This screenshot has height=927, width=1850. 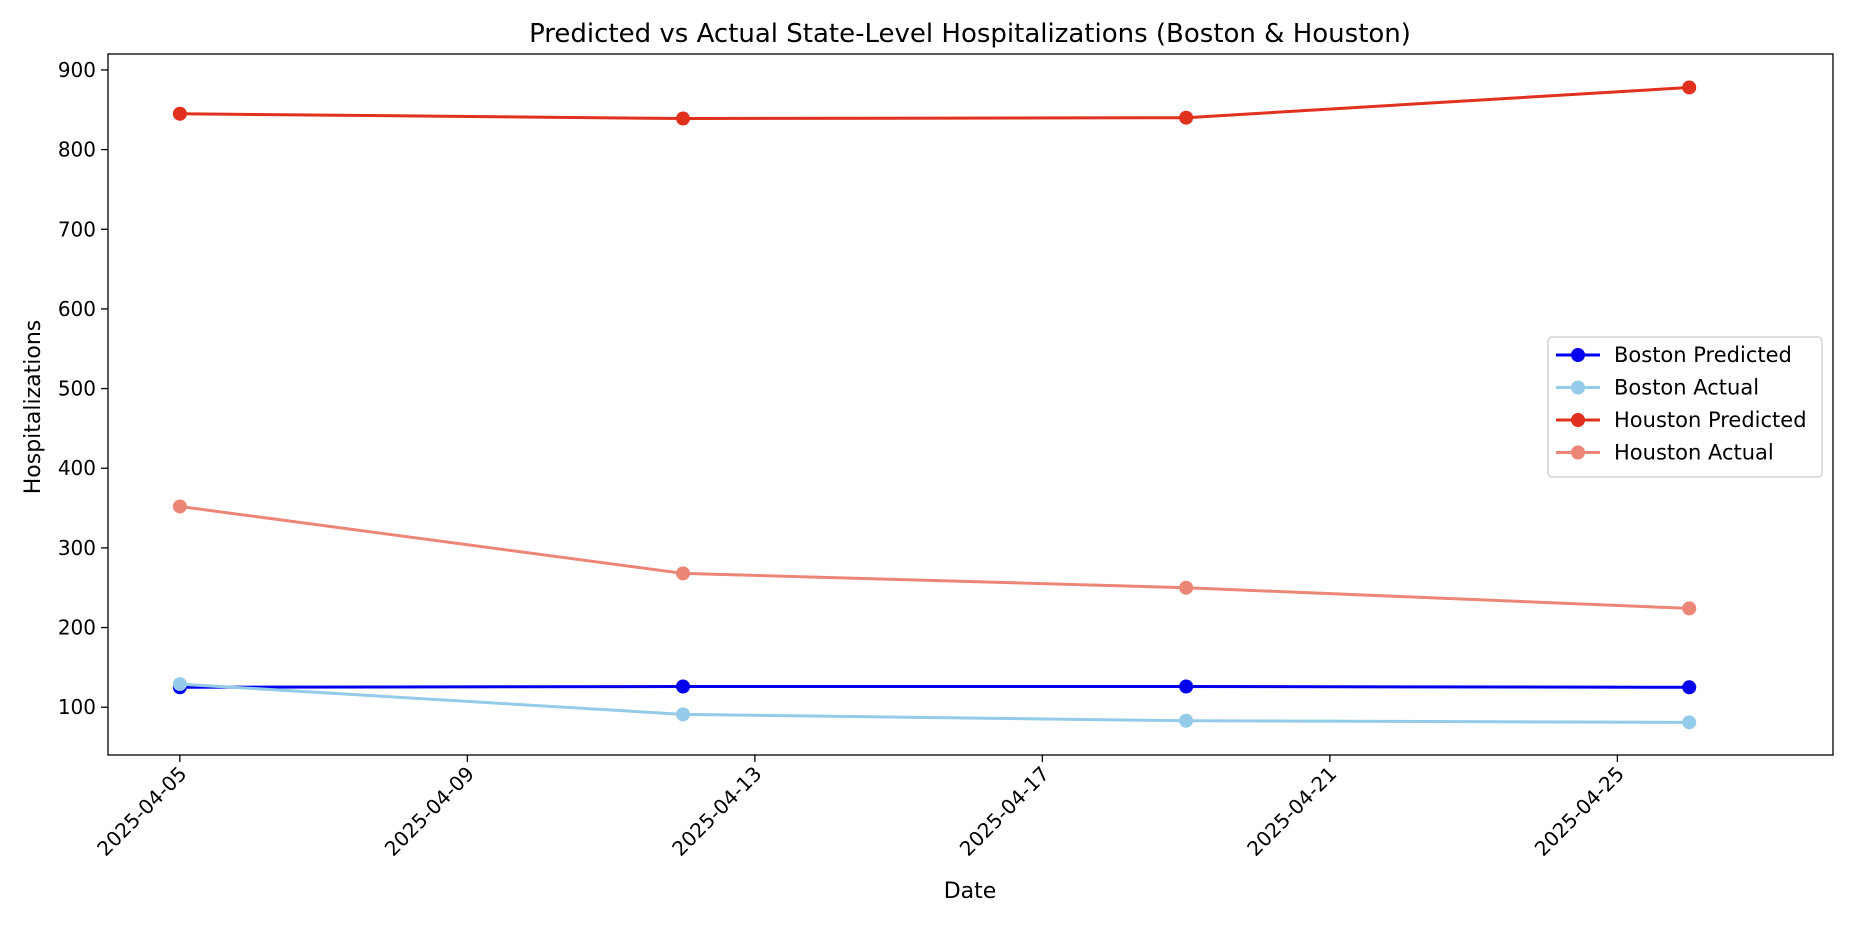 I want to click on legend-label: Boston Predicted, so click(x=1703, y=355).